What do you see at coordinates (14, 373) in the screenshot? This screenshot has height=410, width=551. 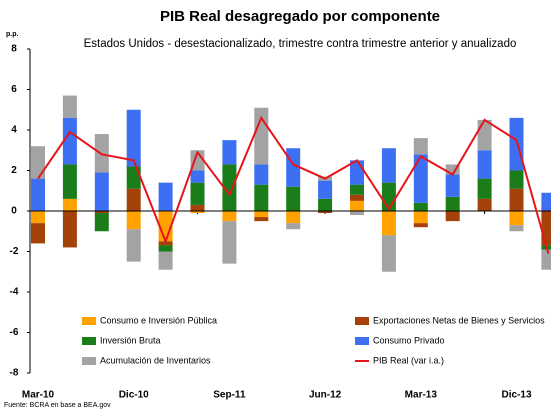 I see `y-tick-label: -8` at bounding box center [14, 373].